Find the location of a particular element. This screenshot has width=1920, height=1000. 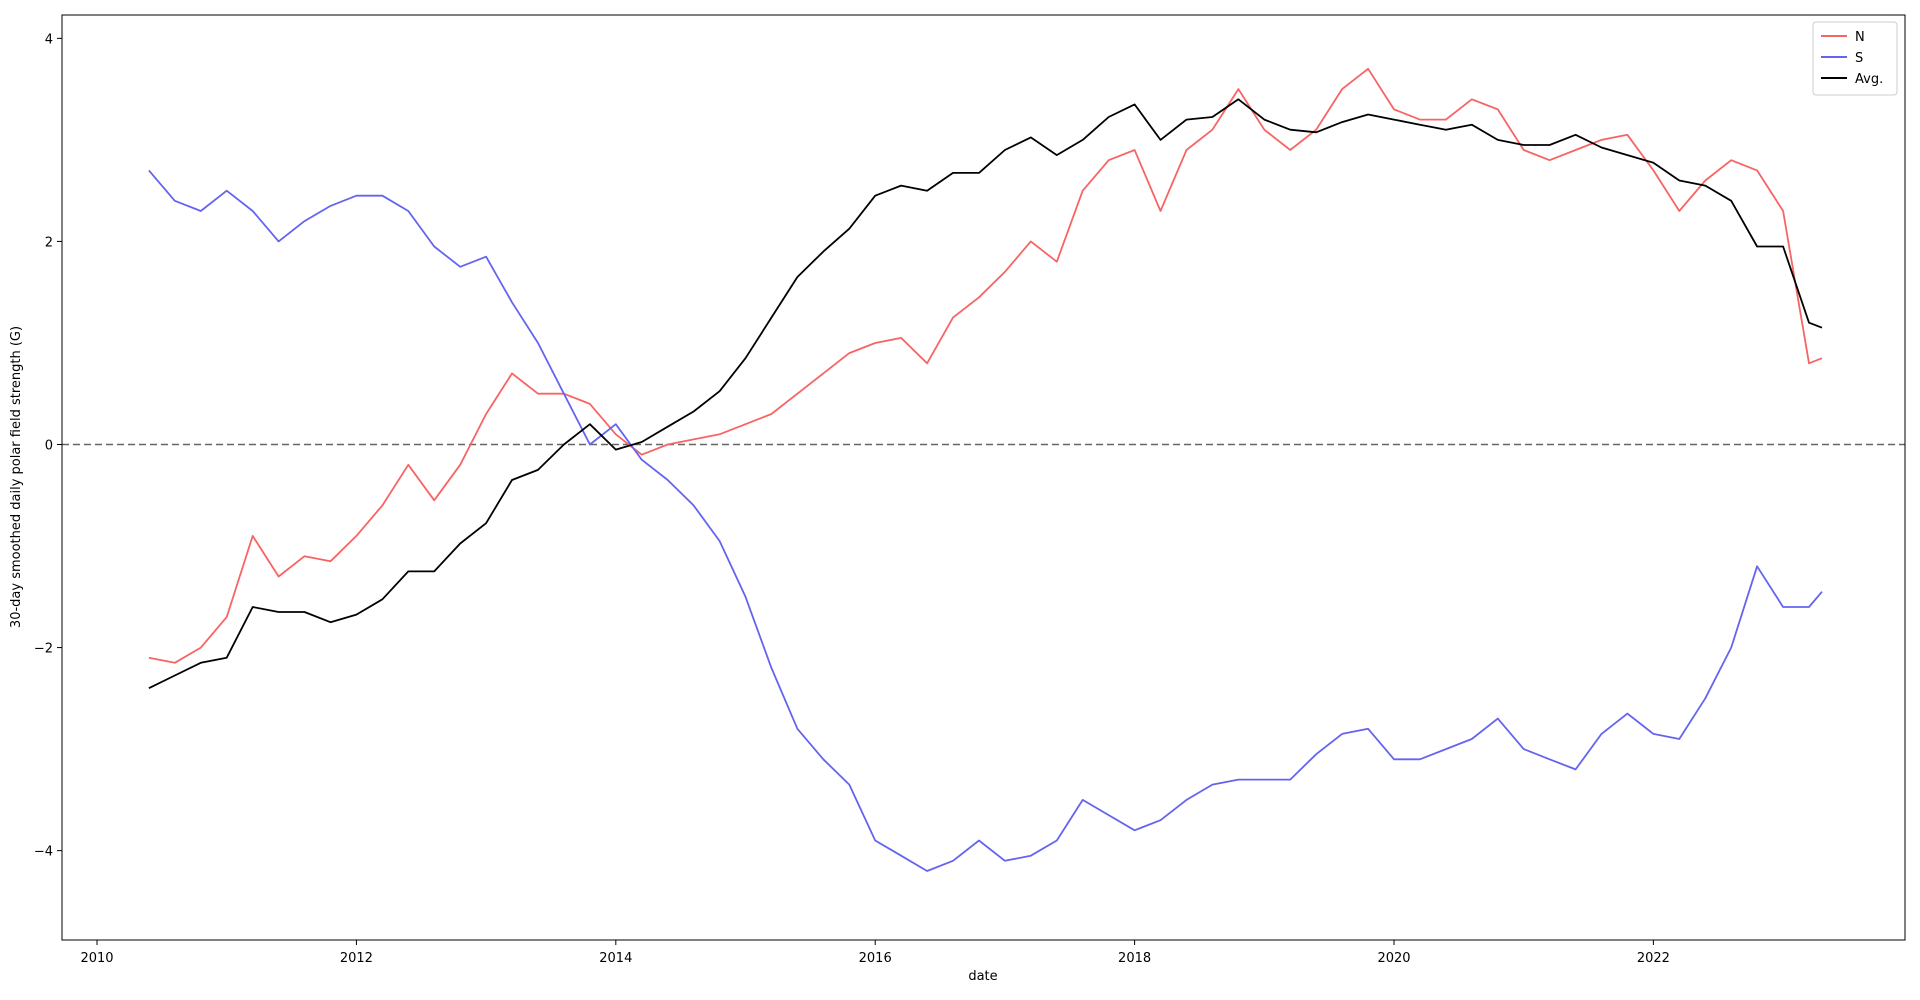

x-tick-label: 2018 is located at coordinates (1134, 958).